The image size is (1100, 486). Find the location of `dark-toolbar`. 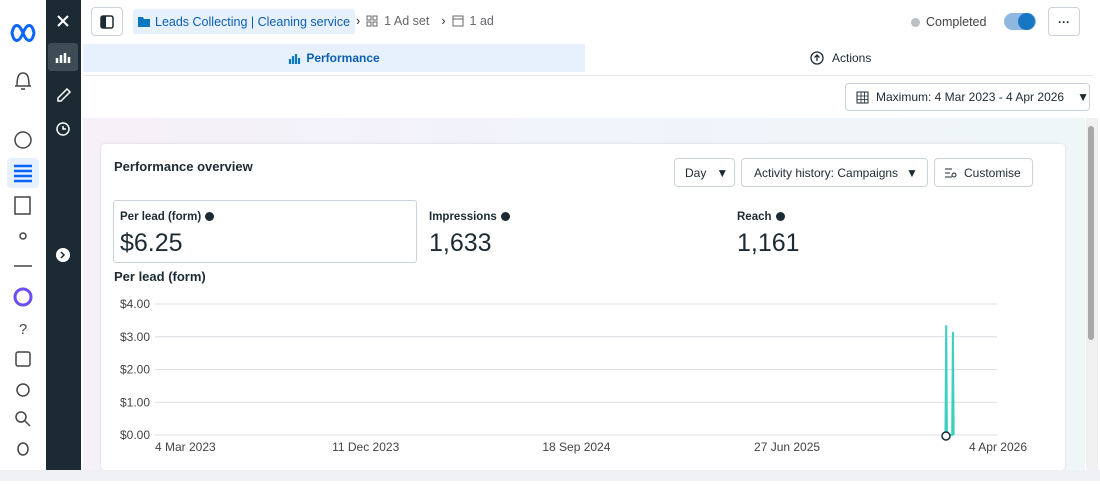

dark-toolbar is located at coordinates (63, 235).